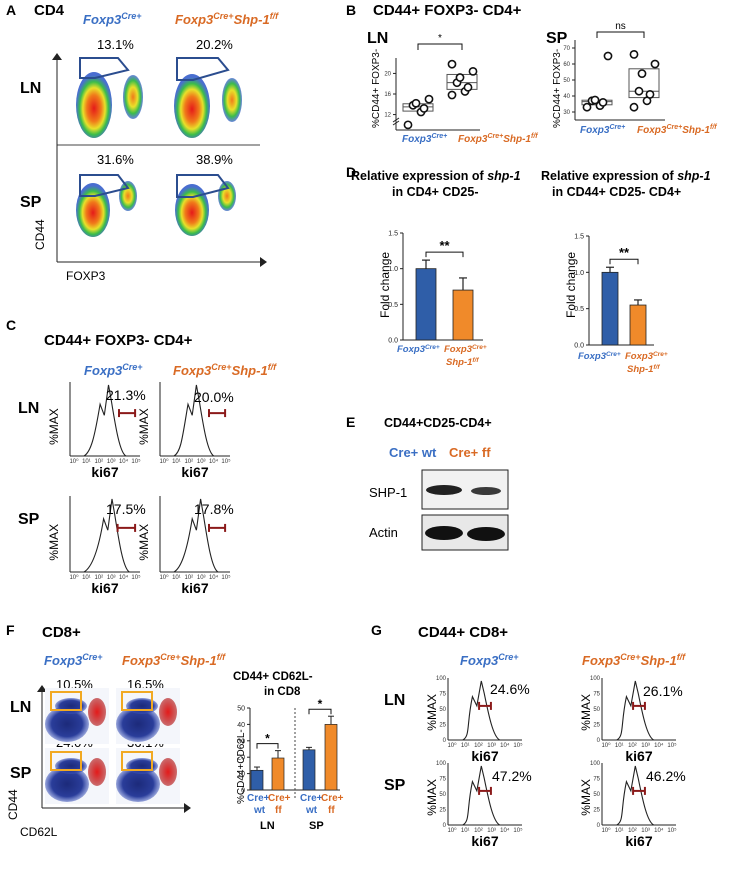  I want to click on y-tick-label: 1.5, so click(393, 234).